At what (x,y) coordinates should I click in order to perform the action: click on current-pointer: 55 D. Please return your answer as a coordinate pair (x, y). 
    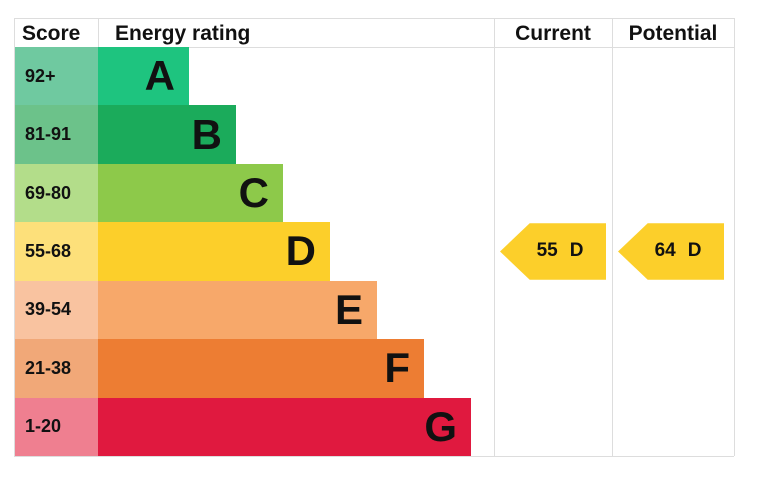
    Looking at the image, I should click on (553, 251).